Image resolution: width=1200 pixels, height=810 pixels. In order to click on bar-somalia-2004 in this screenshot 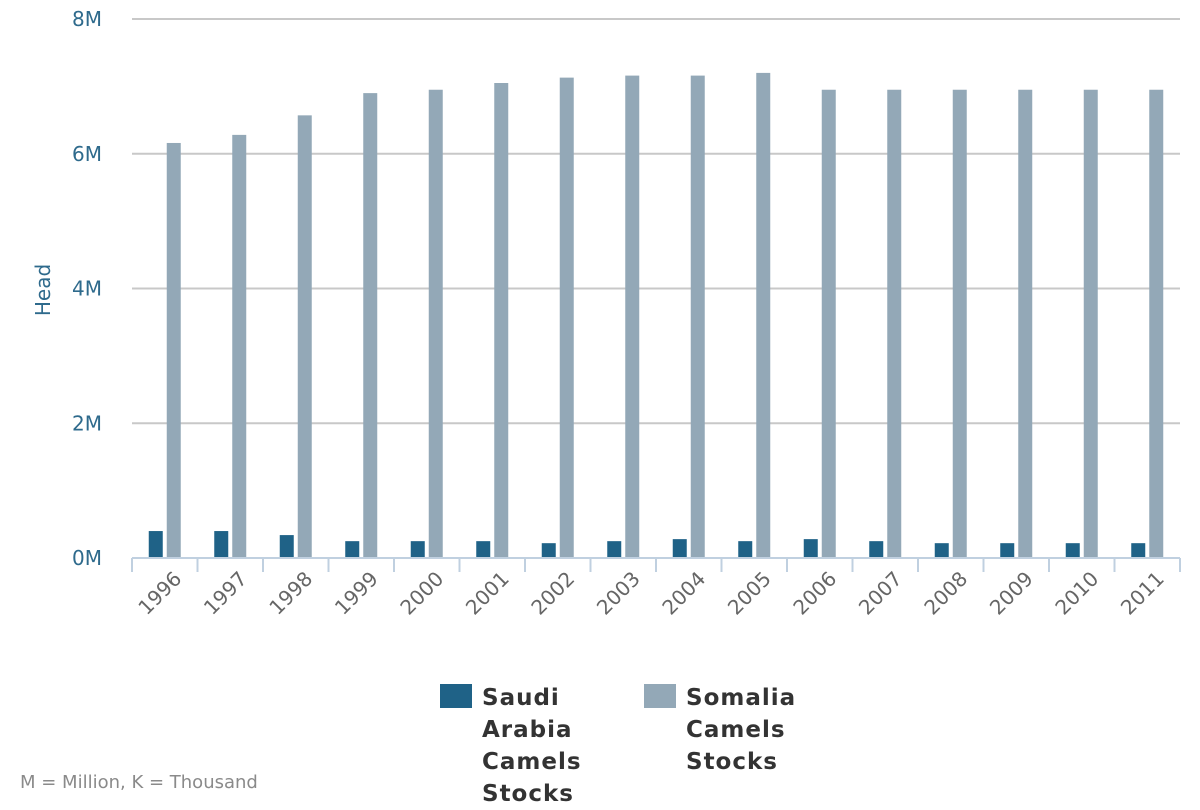, I will do `click(697, 316)`.